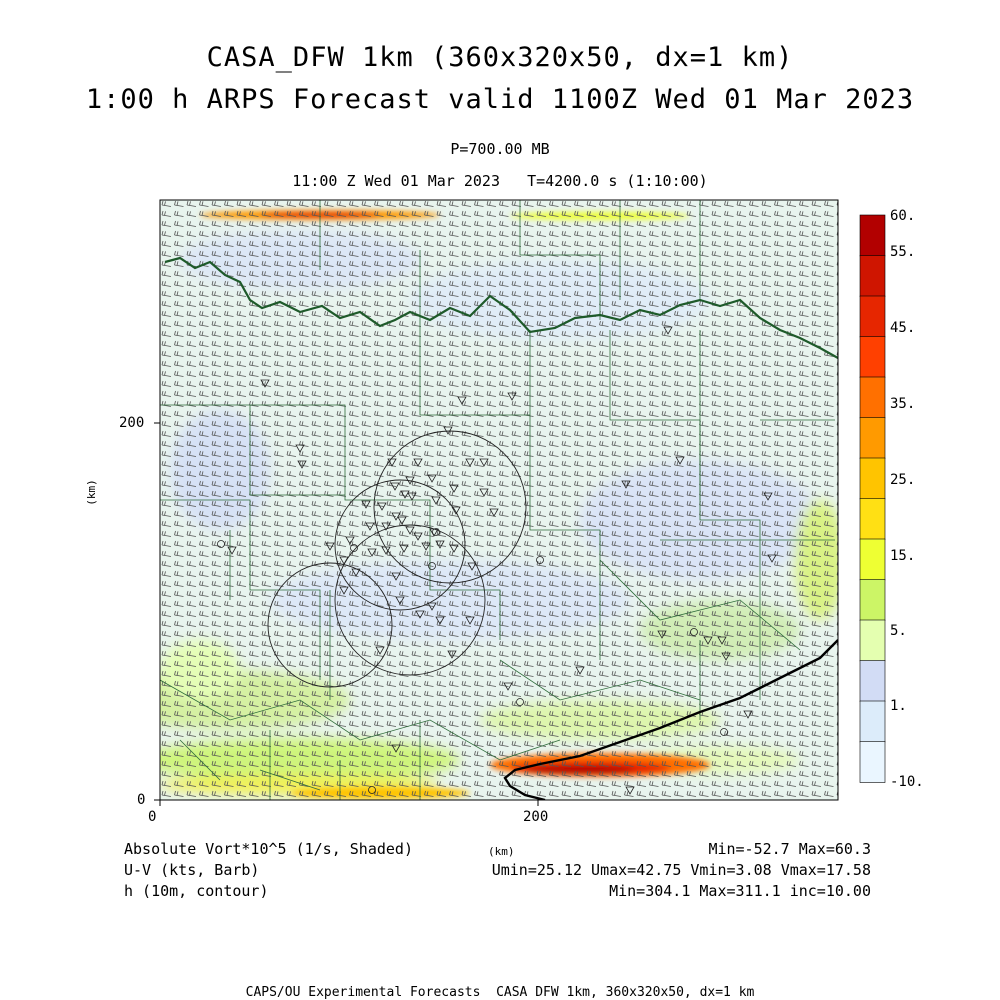 The height and width of the screenshot is (1000, 1000). Describe the element at coordinates (141, 800) in the screenshot. I see `y-tick-0: 0` at that location.